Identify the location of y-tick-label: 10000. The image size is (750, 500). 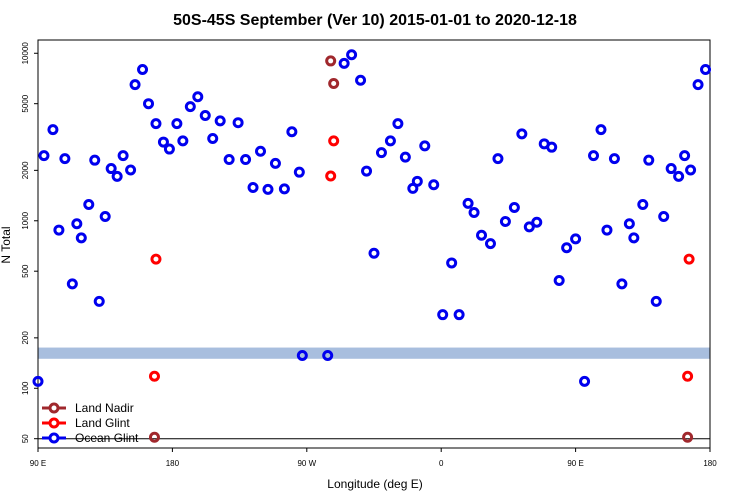
(25, 53).